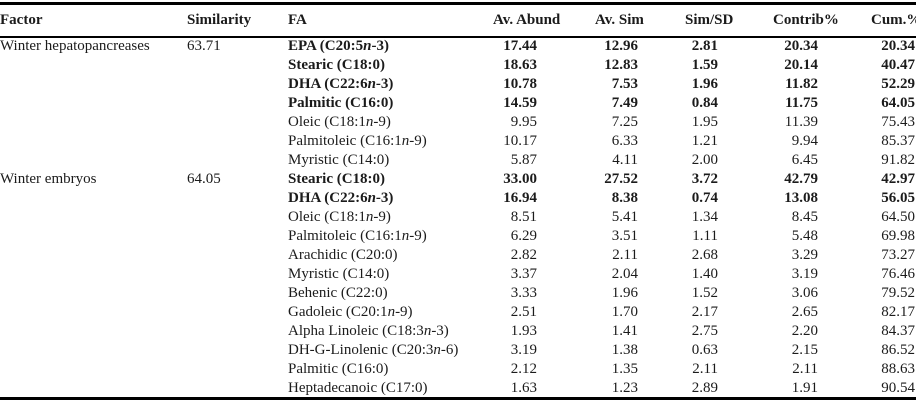 This screenshot has width=916, height=408. Describe the element at coordinates (893, 369) in the screenshot. I see `cell-cum-pct: 88.63` at that location.